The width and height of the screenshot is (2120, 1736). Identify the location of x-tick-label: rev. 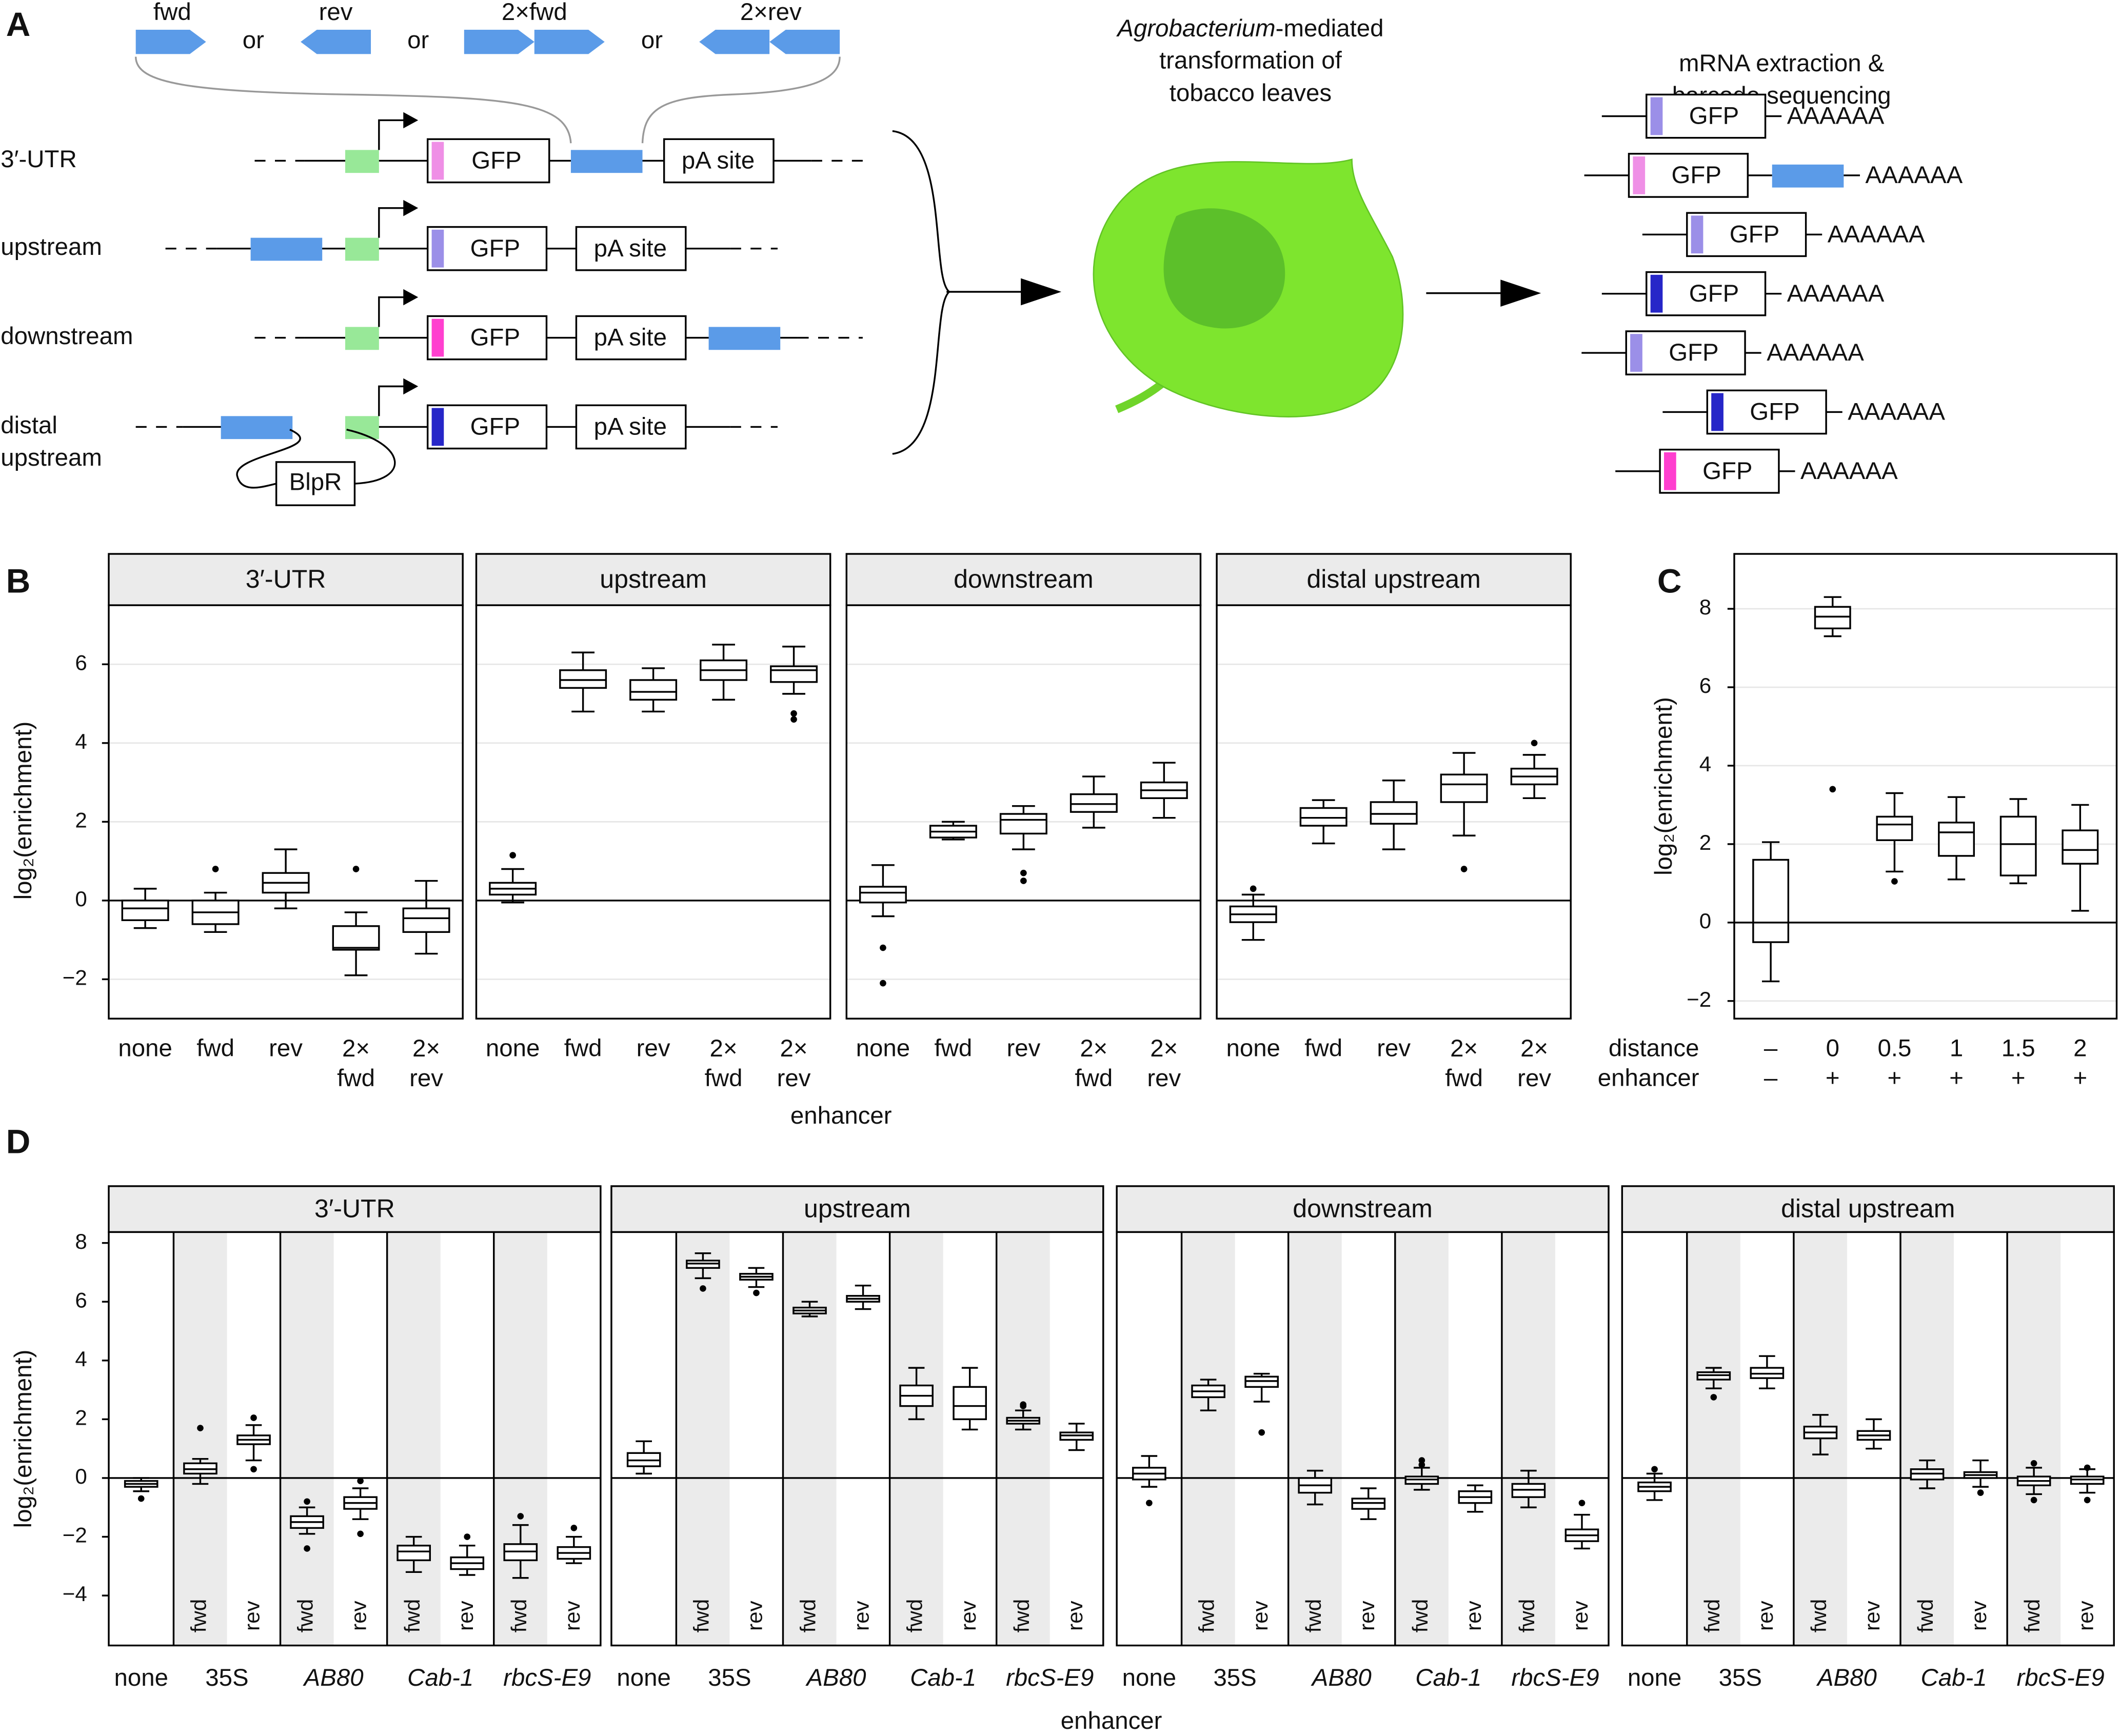
(286, 1048).